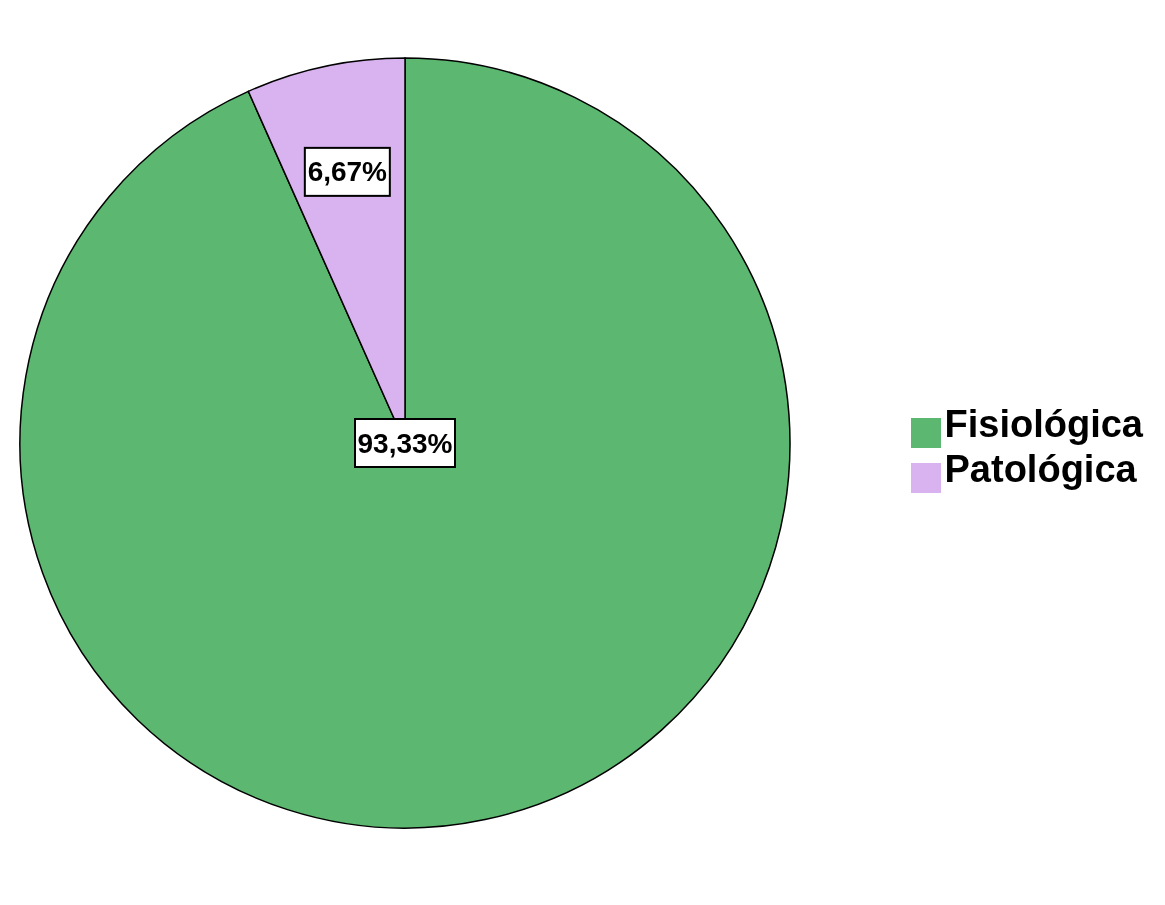 The height and width of the screenshot is (905, 1165). What do you see at coordinates (1040, 469) in the screenshot?
I see `legend-label: Patológica` at bounding box center [1040, 469].